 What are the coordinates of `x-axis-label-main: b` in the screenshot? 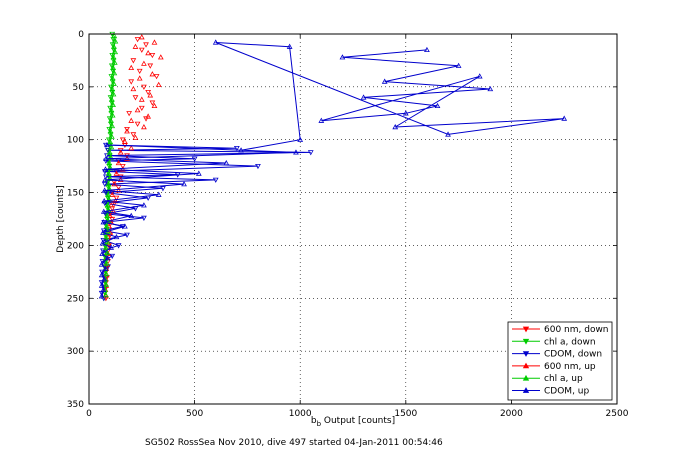 It's located at (314, 421).